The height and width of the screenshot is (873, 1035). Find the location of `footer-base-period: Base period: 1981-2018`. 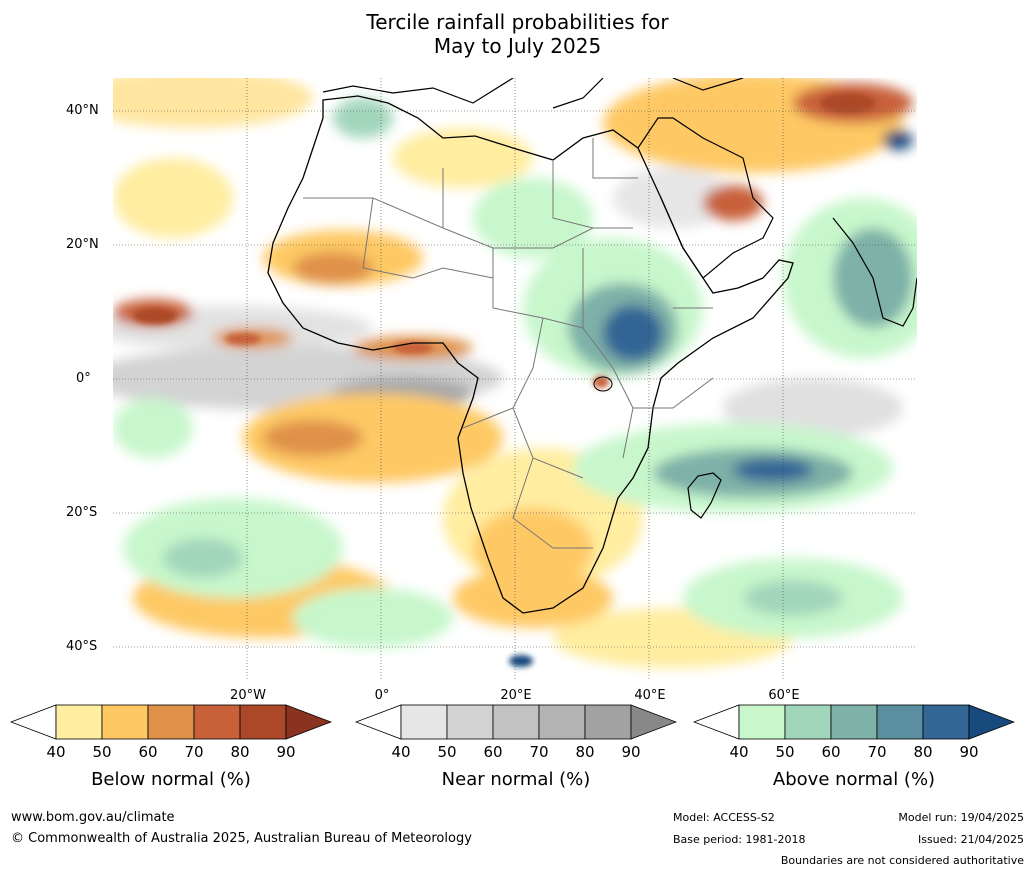

footer-base-period: Base period: 1981-2018 is located at coordinates (739, 839).